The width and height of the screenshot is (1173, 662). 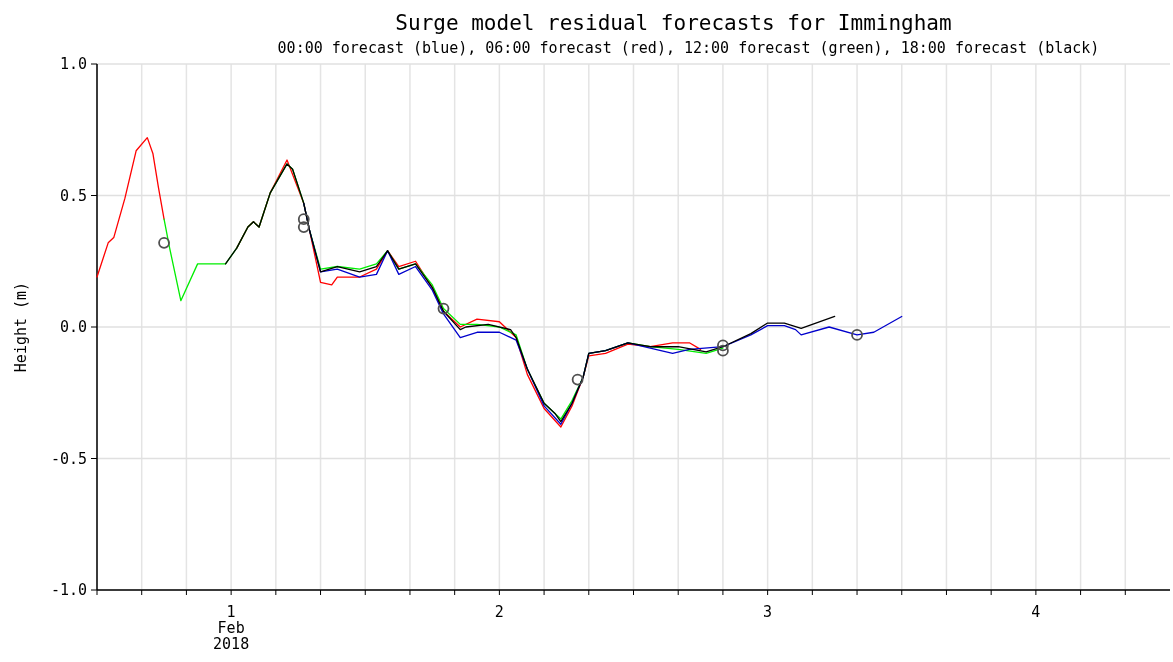 What do you see at coordinates (68, 590) in the screenshot?
I see `y-tick-label: -1.0` at bounding box center [68, 590].